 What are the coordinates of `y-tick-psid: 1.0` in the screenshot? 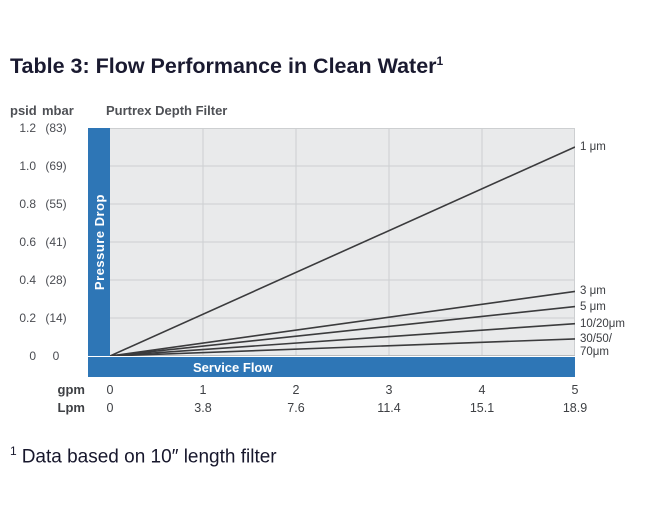 It's located at (27, 166).